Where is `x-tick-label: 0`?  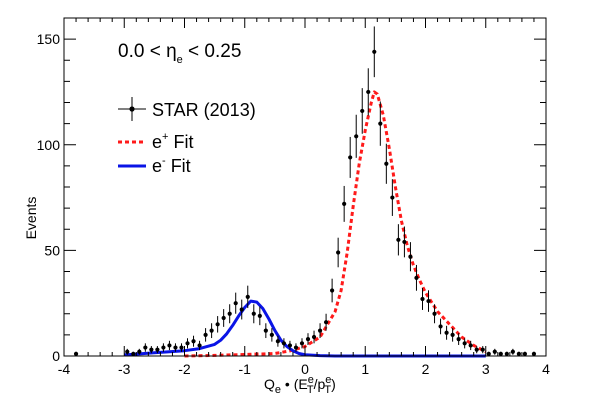
x-tick-label: 0 is located at coordinates (305, 369).